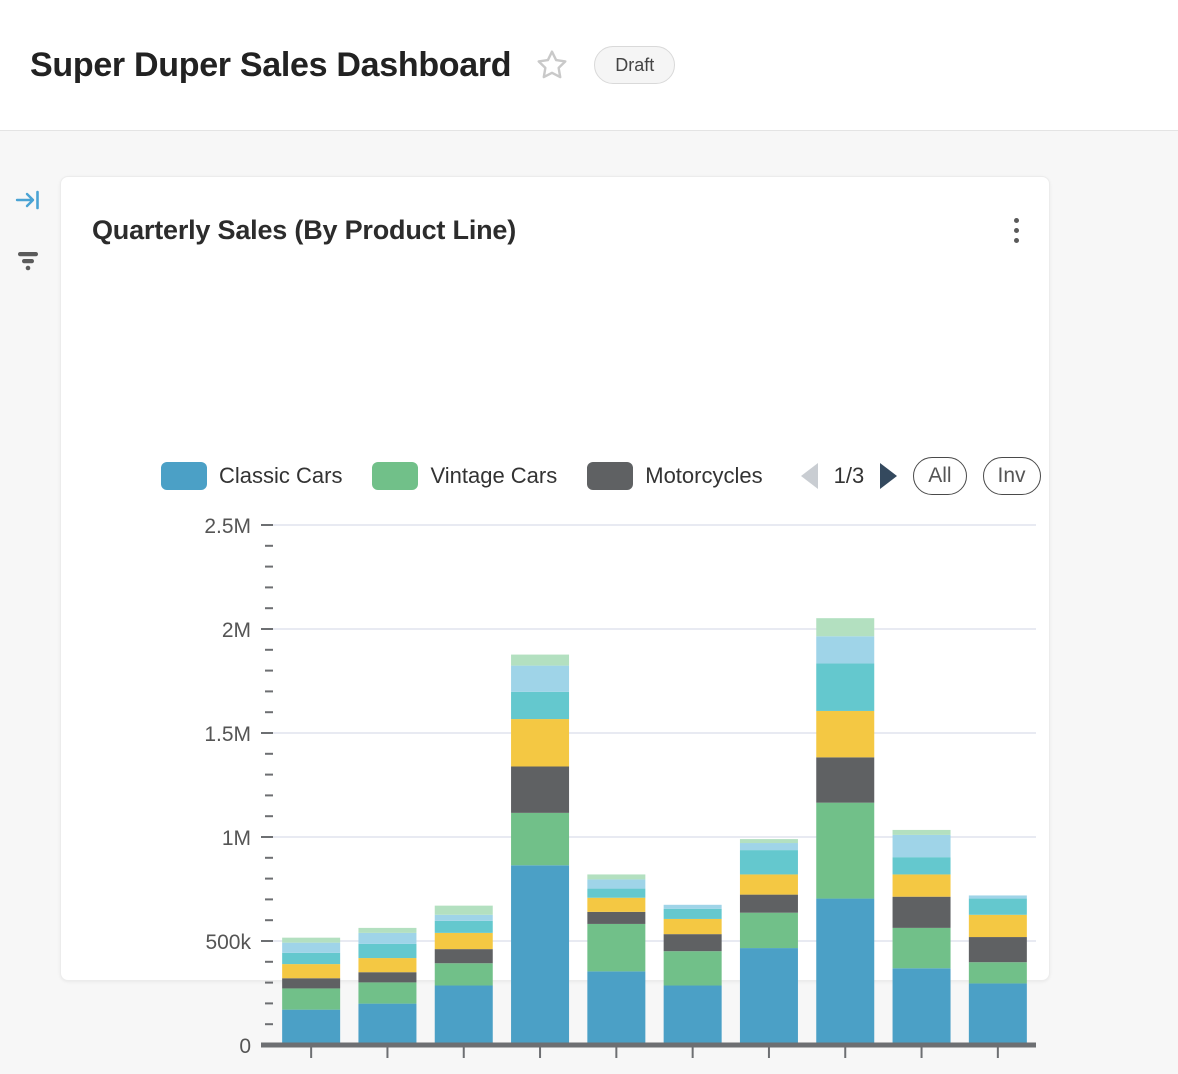 This screenshot has width=1178, height=1074. What do you see at coordinates (560, 230) in the screenshot?
I see `card-header: Quarterly Sales (By Product Line)` at bounding box center [560, 230].